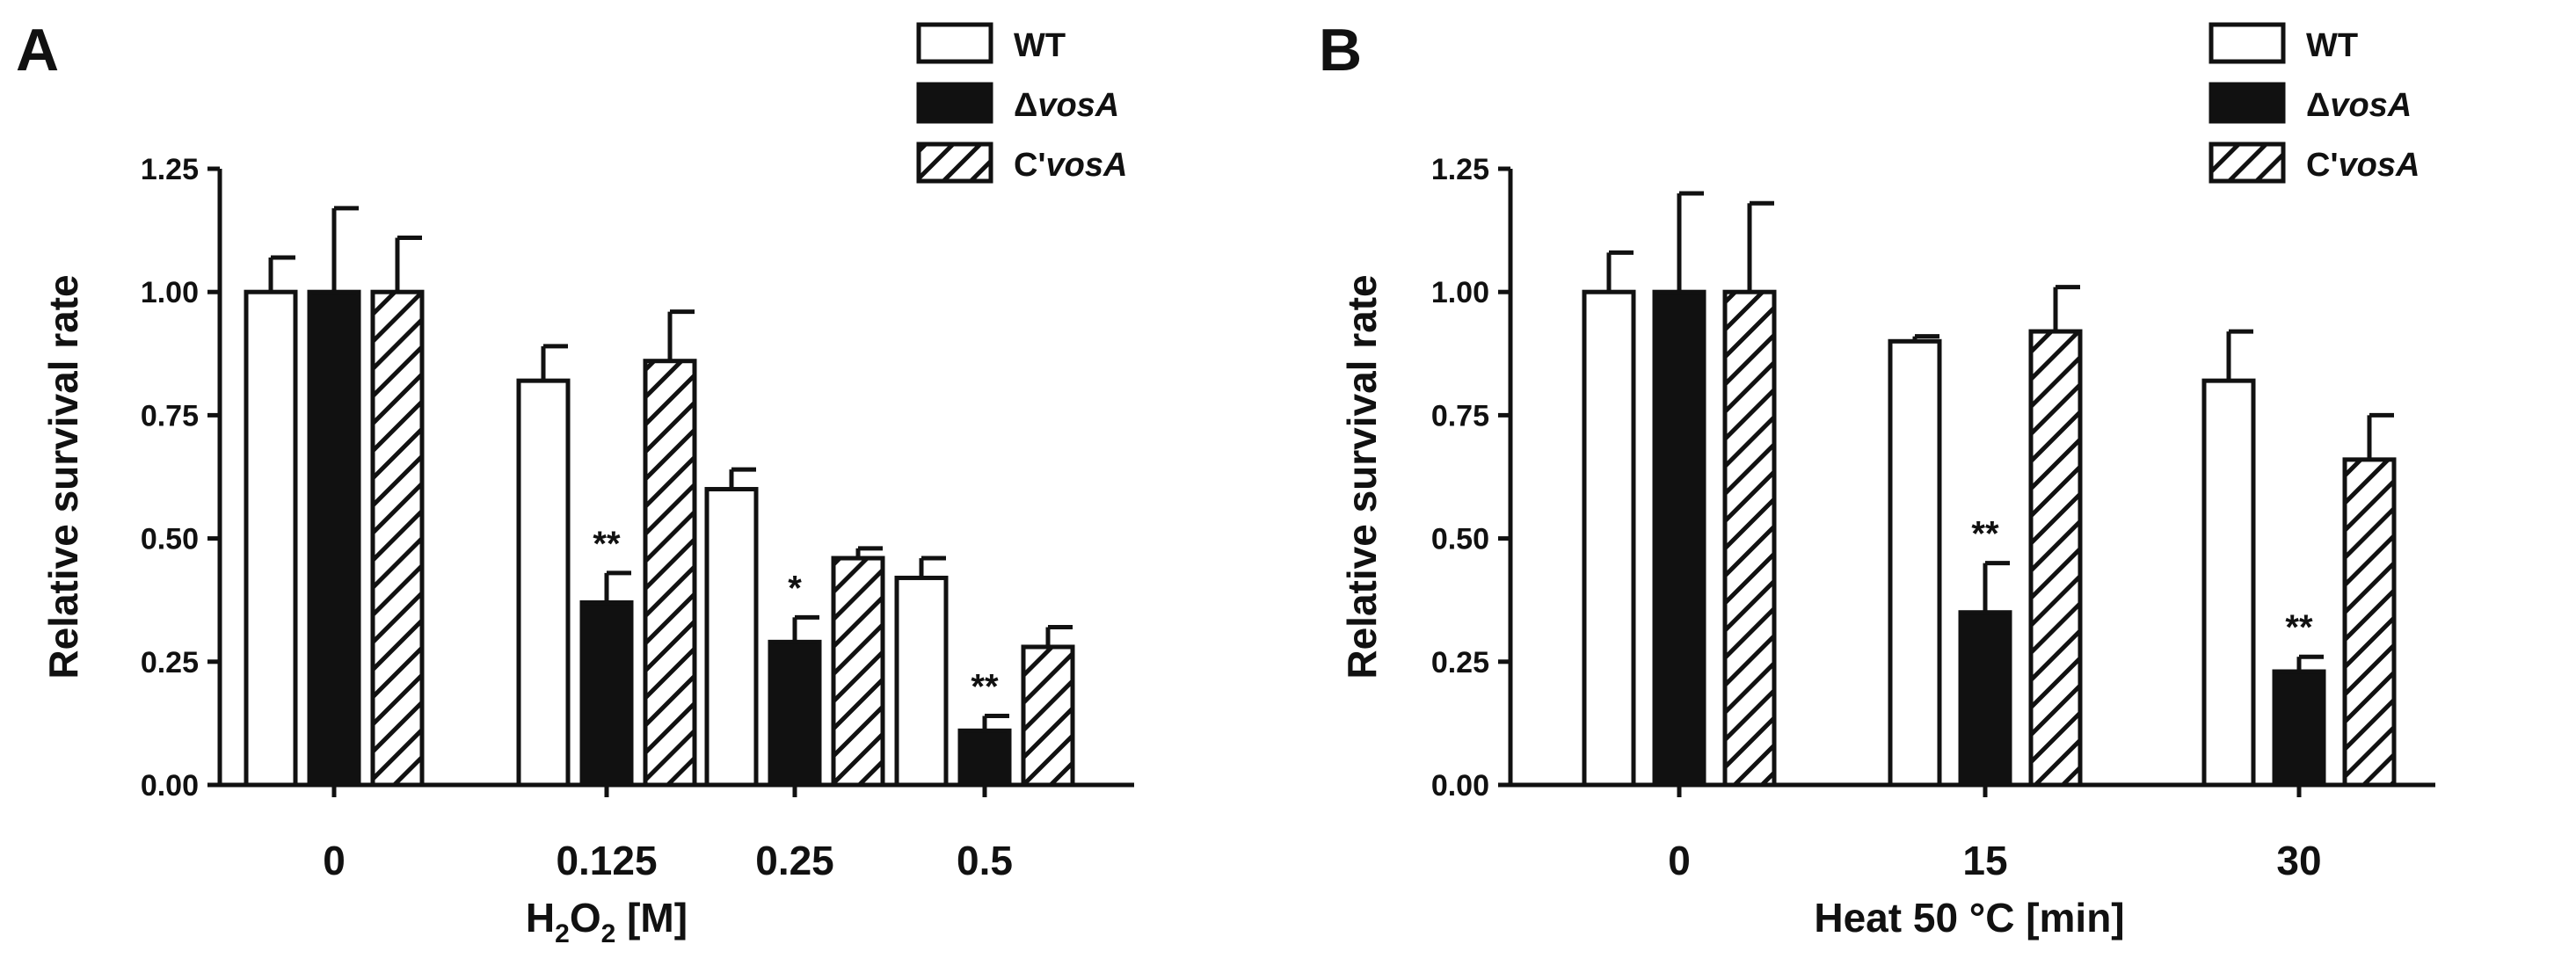 The width and height of the screenshot is (2576, 966). What do you see at coordinates (606, 860) in the screenshot?
I see `x-category-label: 0.125` at bounding box center [606, 860].